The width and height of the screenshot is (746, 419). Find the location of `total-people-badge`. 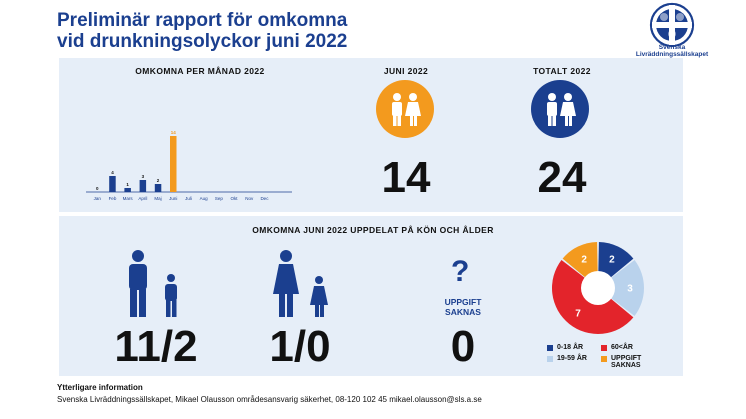

total-people-badge is located at coordinates (560, 109).